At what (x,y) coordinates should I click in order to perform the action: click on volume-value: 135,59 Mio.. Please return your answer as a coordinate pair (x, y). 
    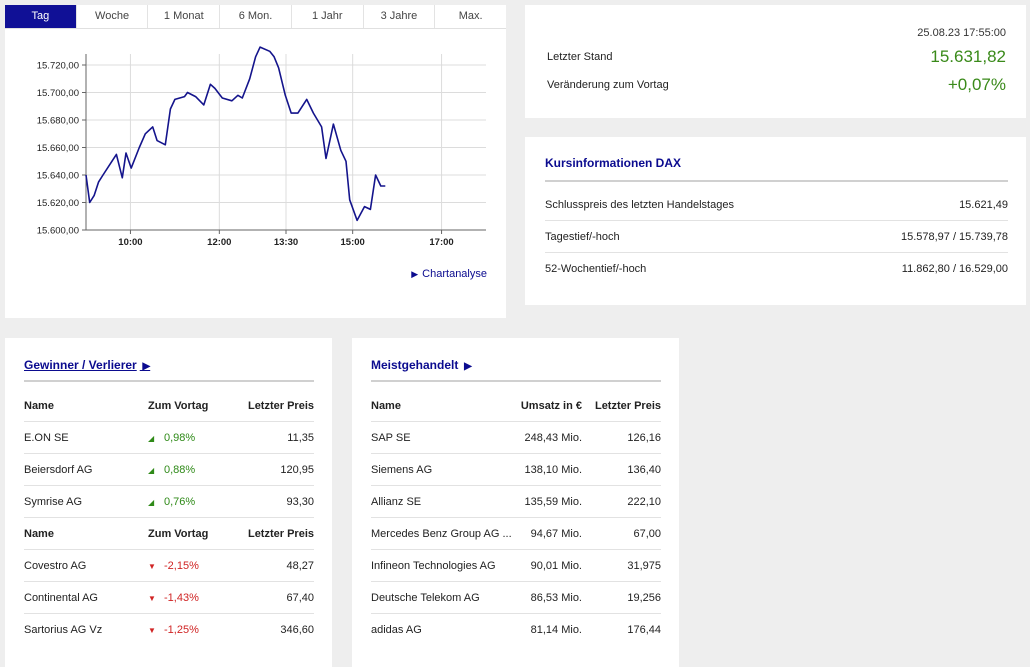
    Looking at the image, I should click on (553, 501).